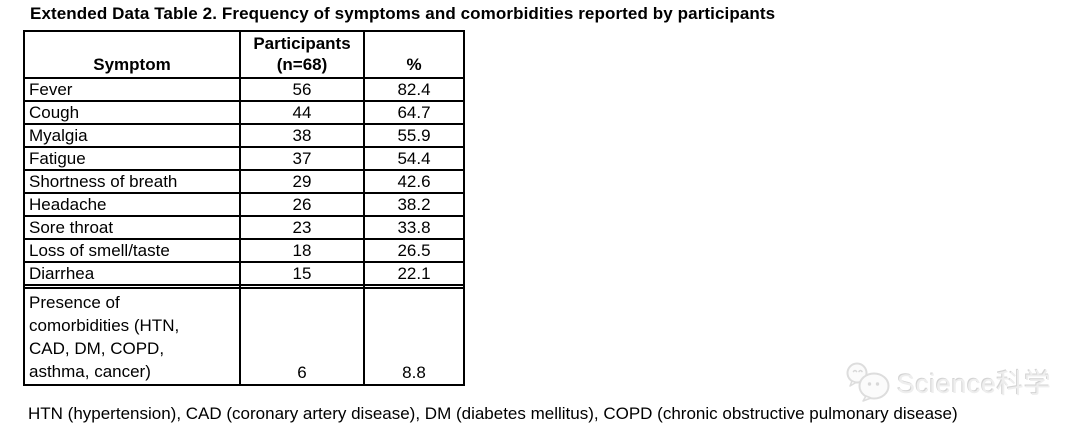 This screenshot has height=436, width=1080. I want to click on comorbidity-label-line: comorbidities (HTN,, so click(104, 325).